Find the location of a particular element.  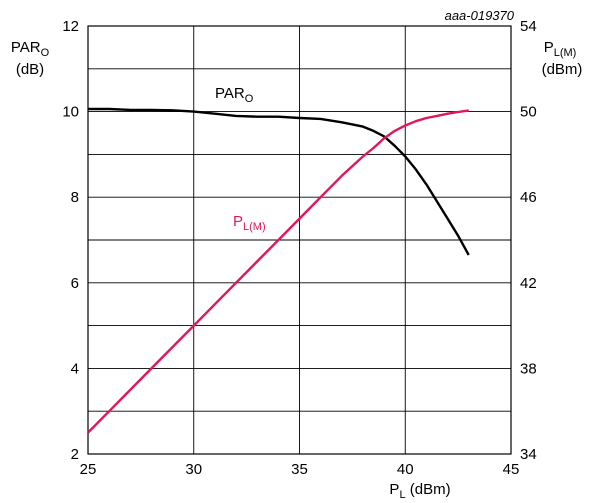

y-right-tick-label: 34 is located at coordinates (528, 454).